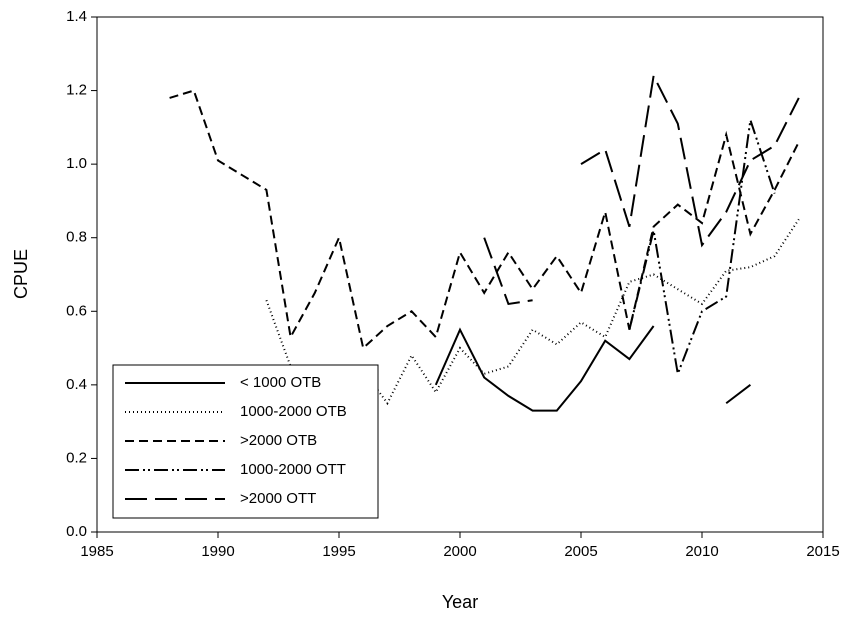 This screenshot has height=617, width=845. What do you see at coordinates (459, 551) in the screenshot?
I see `x-tick-label: 2000` at bounding box center [459, 551].